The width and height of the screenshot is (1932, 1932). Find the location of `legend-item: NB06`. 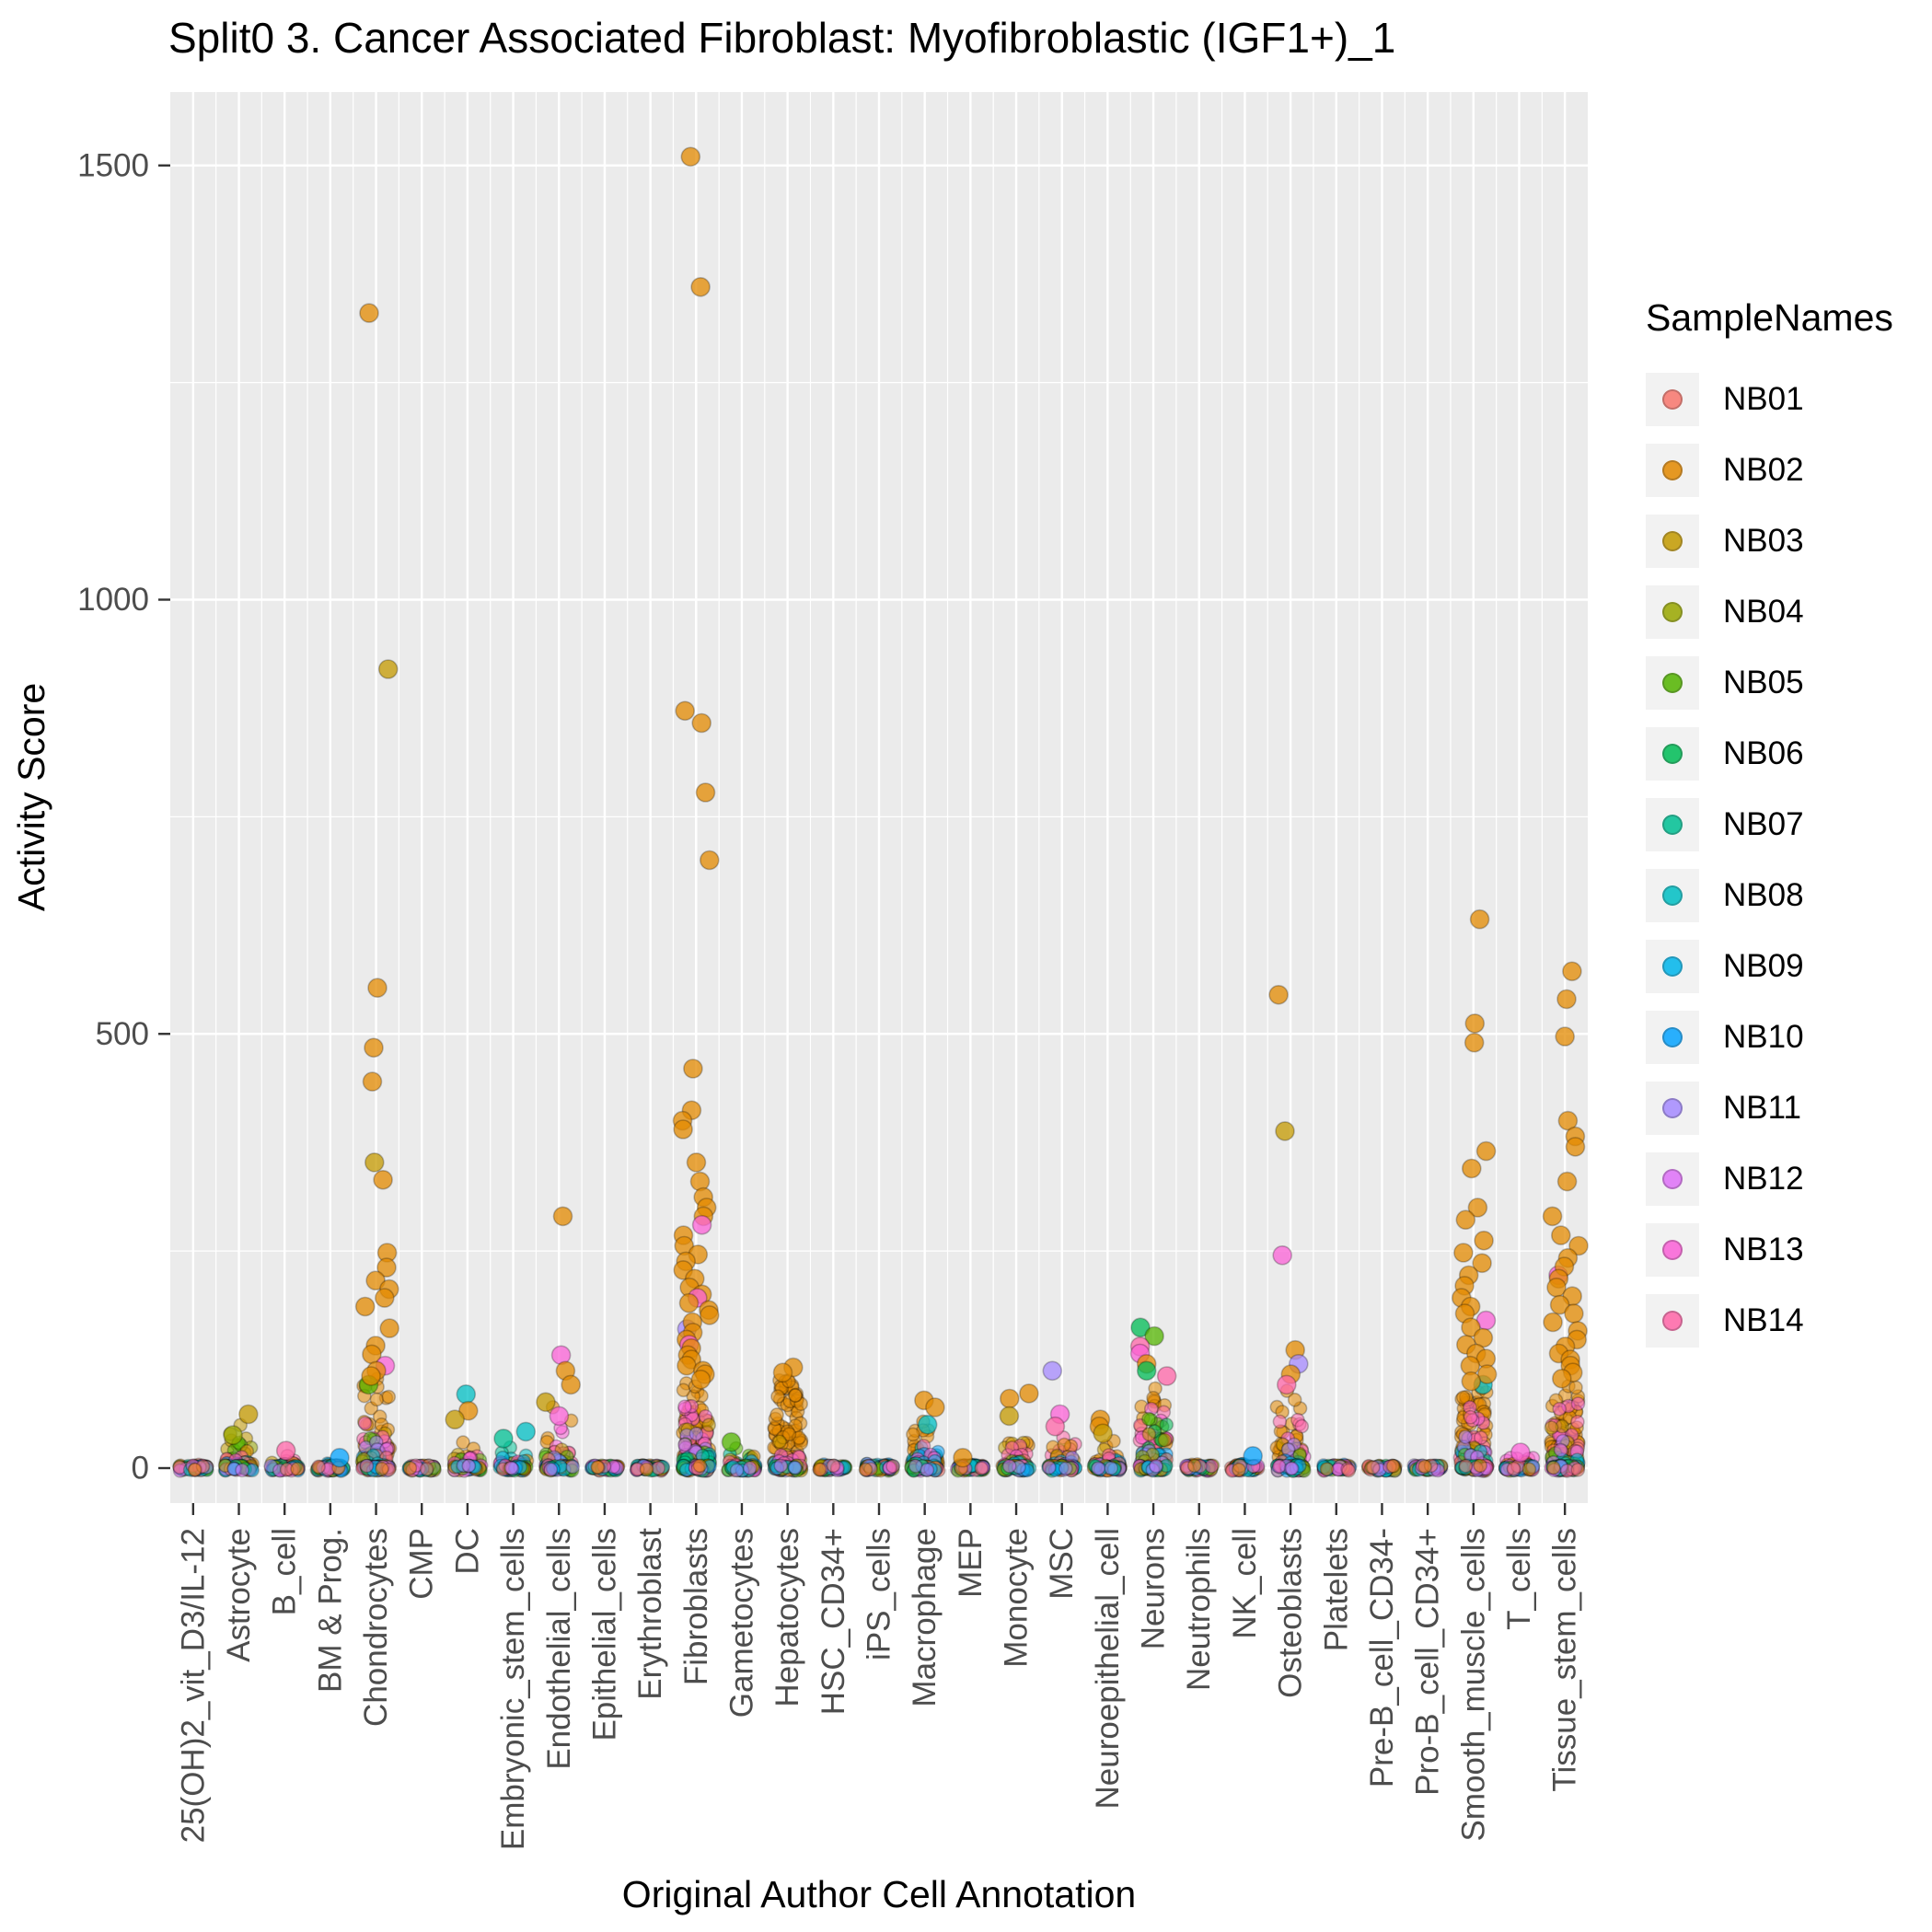

legend-item: NB06 is located at coordinates (1784, 754).